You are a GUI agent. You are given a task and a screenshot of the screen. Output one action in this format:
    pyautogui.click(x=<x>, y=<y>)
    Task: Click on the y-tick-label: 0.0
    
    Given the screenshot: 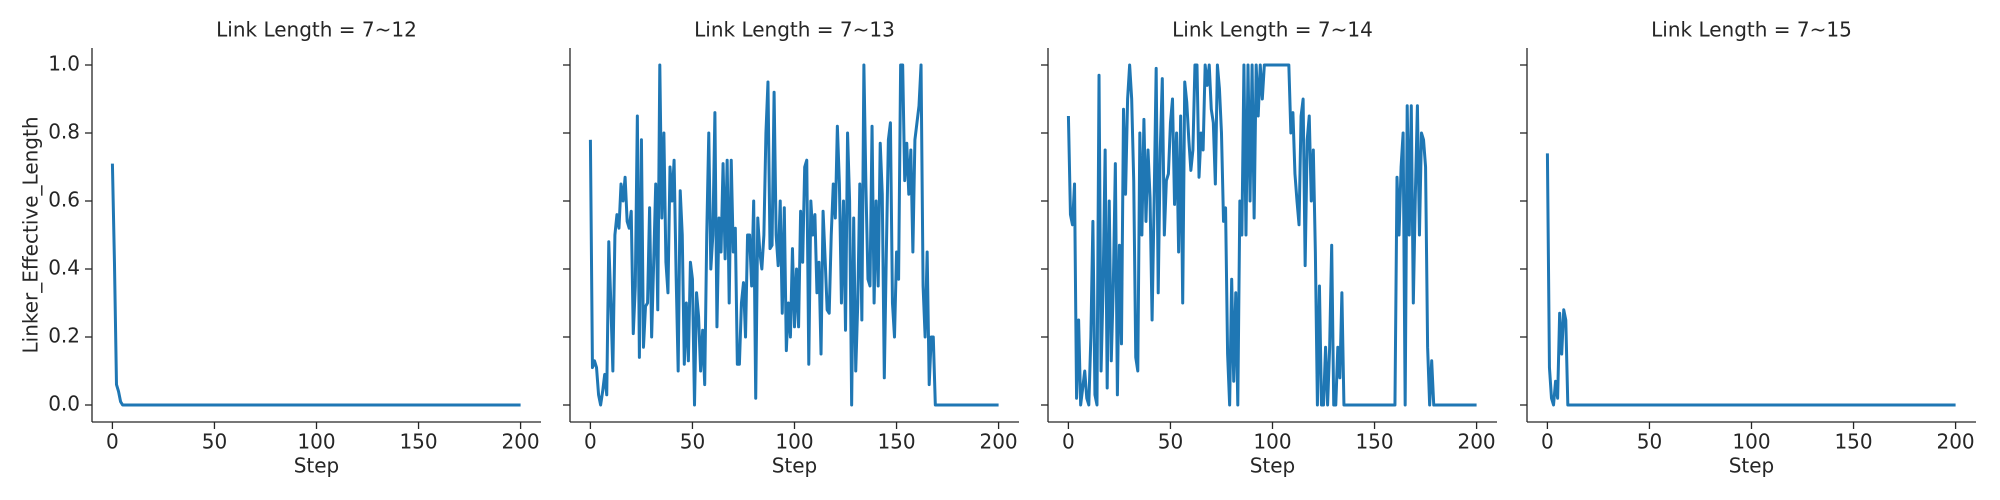 What is the action you would take?
    pyautogui.click(x=64, y=404)
    